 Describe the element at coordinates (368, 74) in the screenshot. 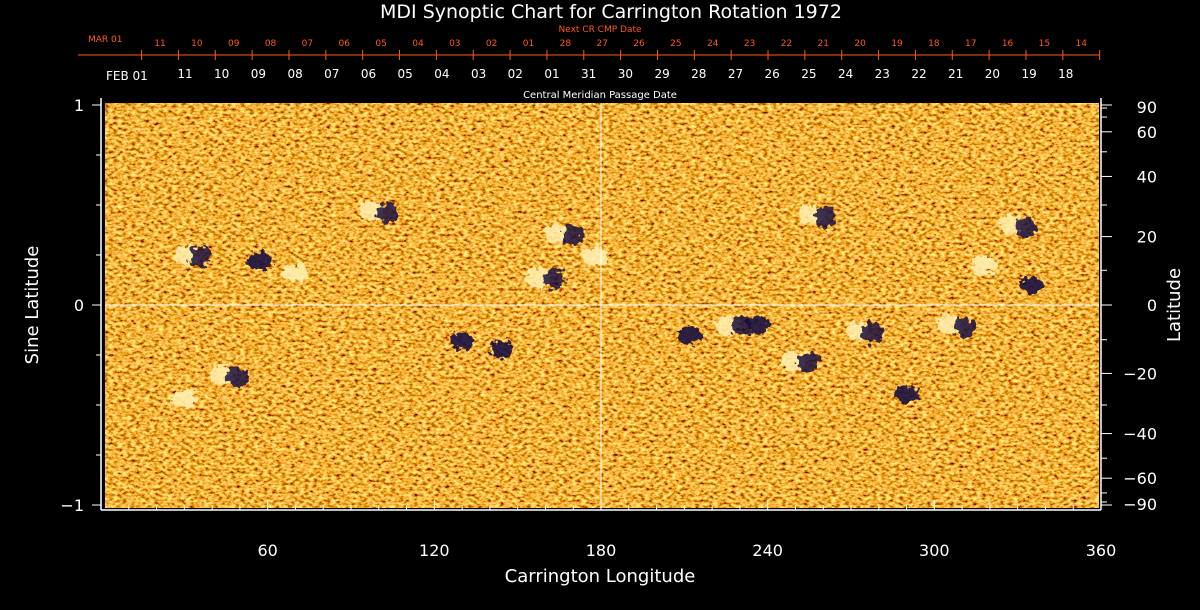

I see `cmp-date-label: 06` at that location.